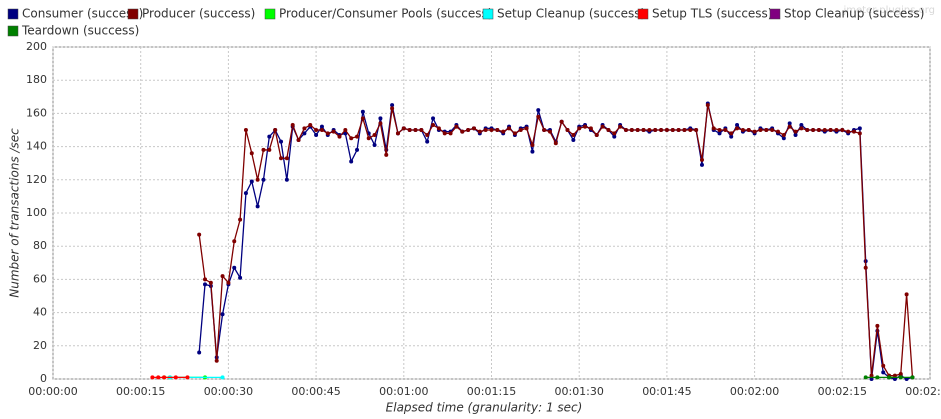  What do you see at coordinates (228, 391) in the screenshot?
I see `x-tick-label: 00:00:30` at bounding box center [228, 391].